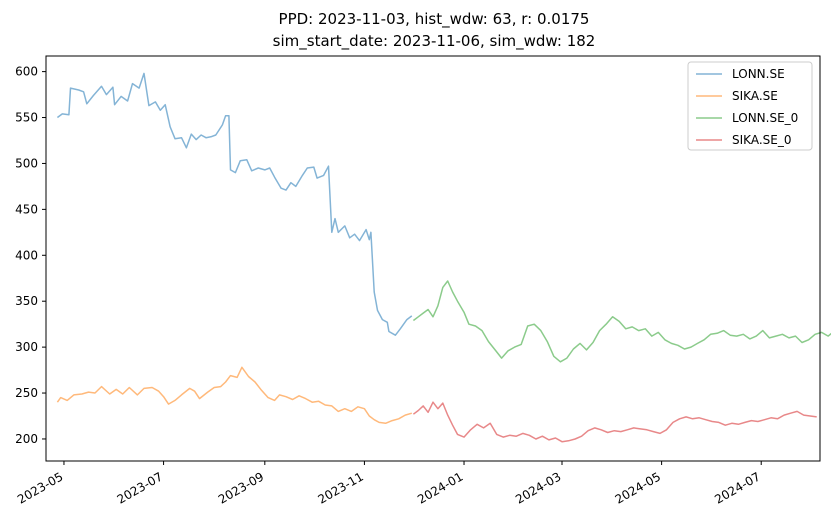  What do you see at coordinates (761, 140) in the screenshot?
I see `legend-label: SIKA.SE_0` at bounding box center [761, 140].